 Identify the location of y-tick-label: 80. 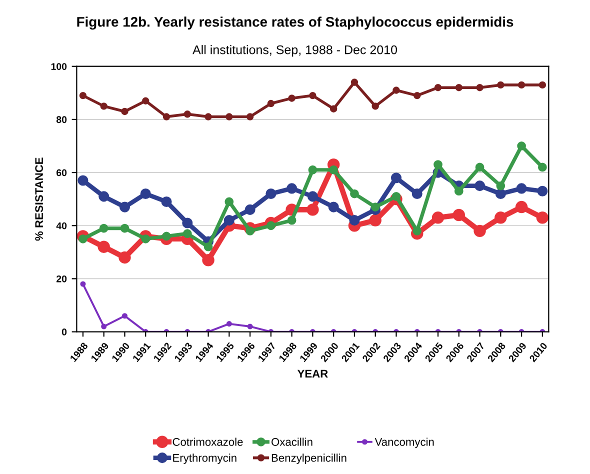
(61, 120).